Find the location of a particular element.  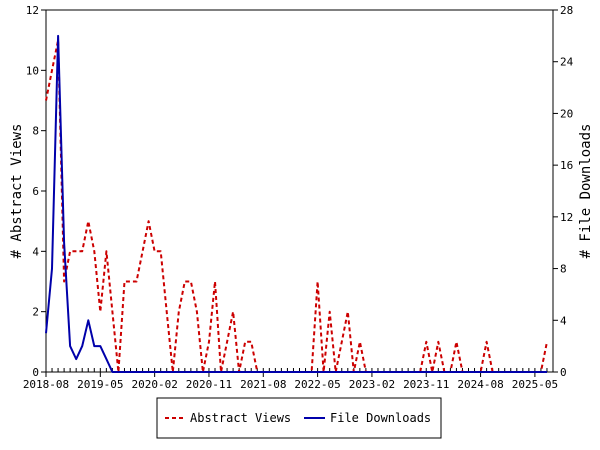

y-left-tick-label: 2 is located at coordinates (35, 312).